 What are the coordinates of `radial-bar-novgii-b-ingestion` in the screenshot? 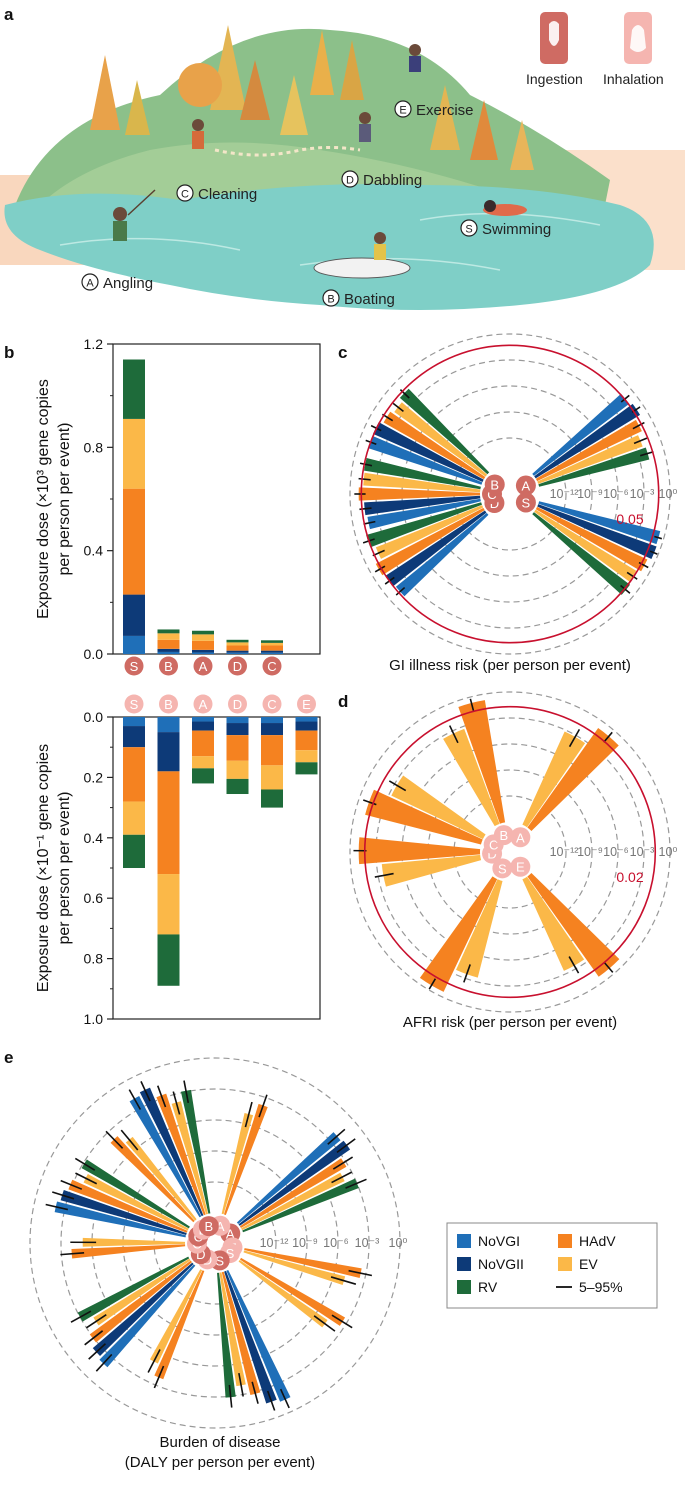 It's located at (171, 1152).